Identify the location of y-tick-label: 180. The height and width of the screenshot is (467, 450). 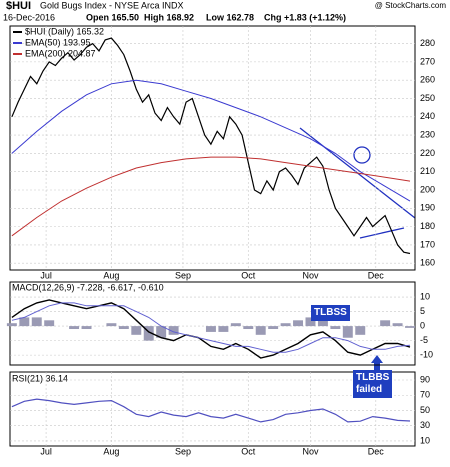
(427, 226).